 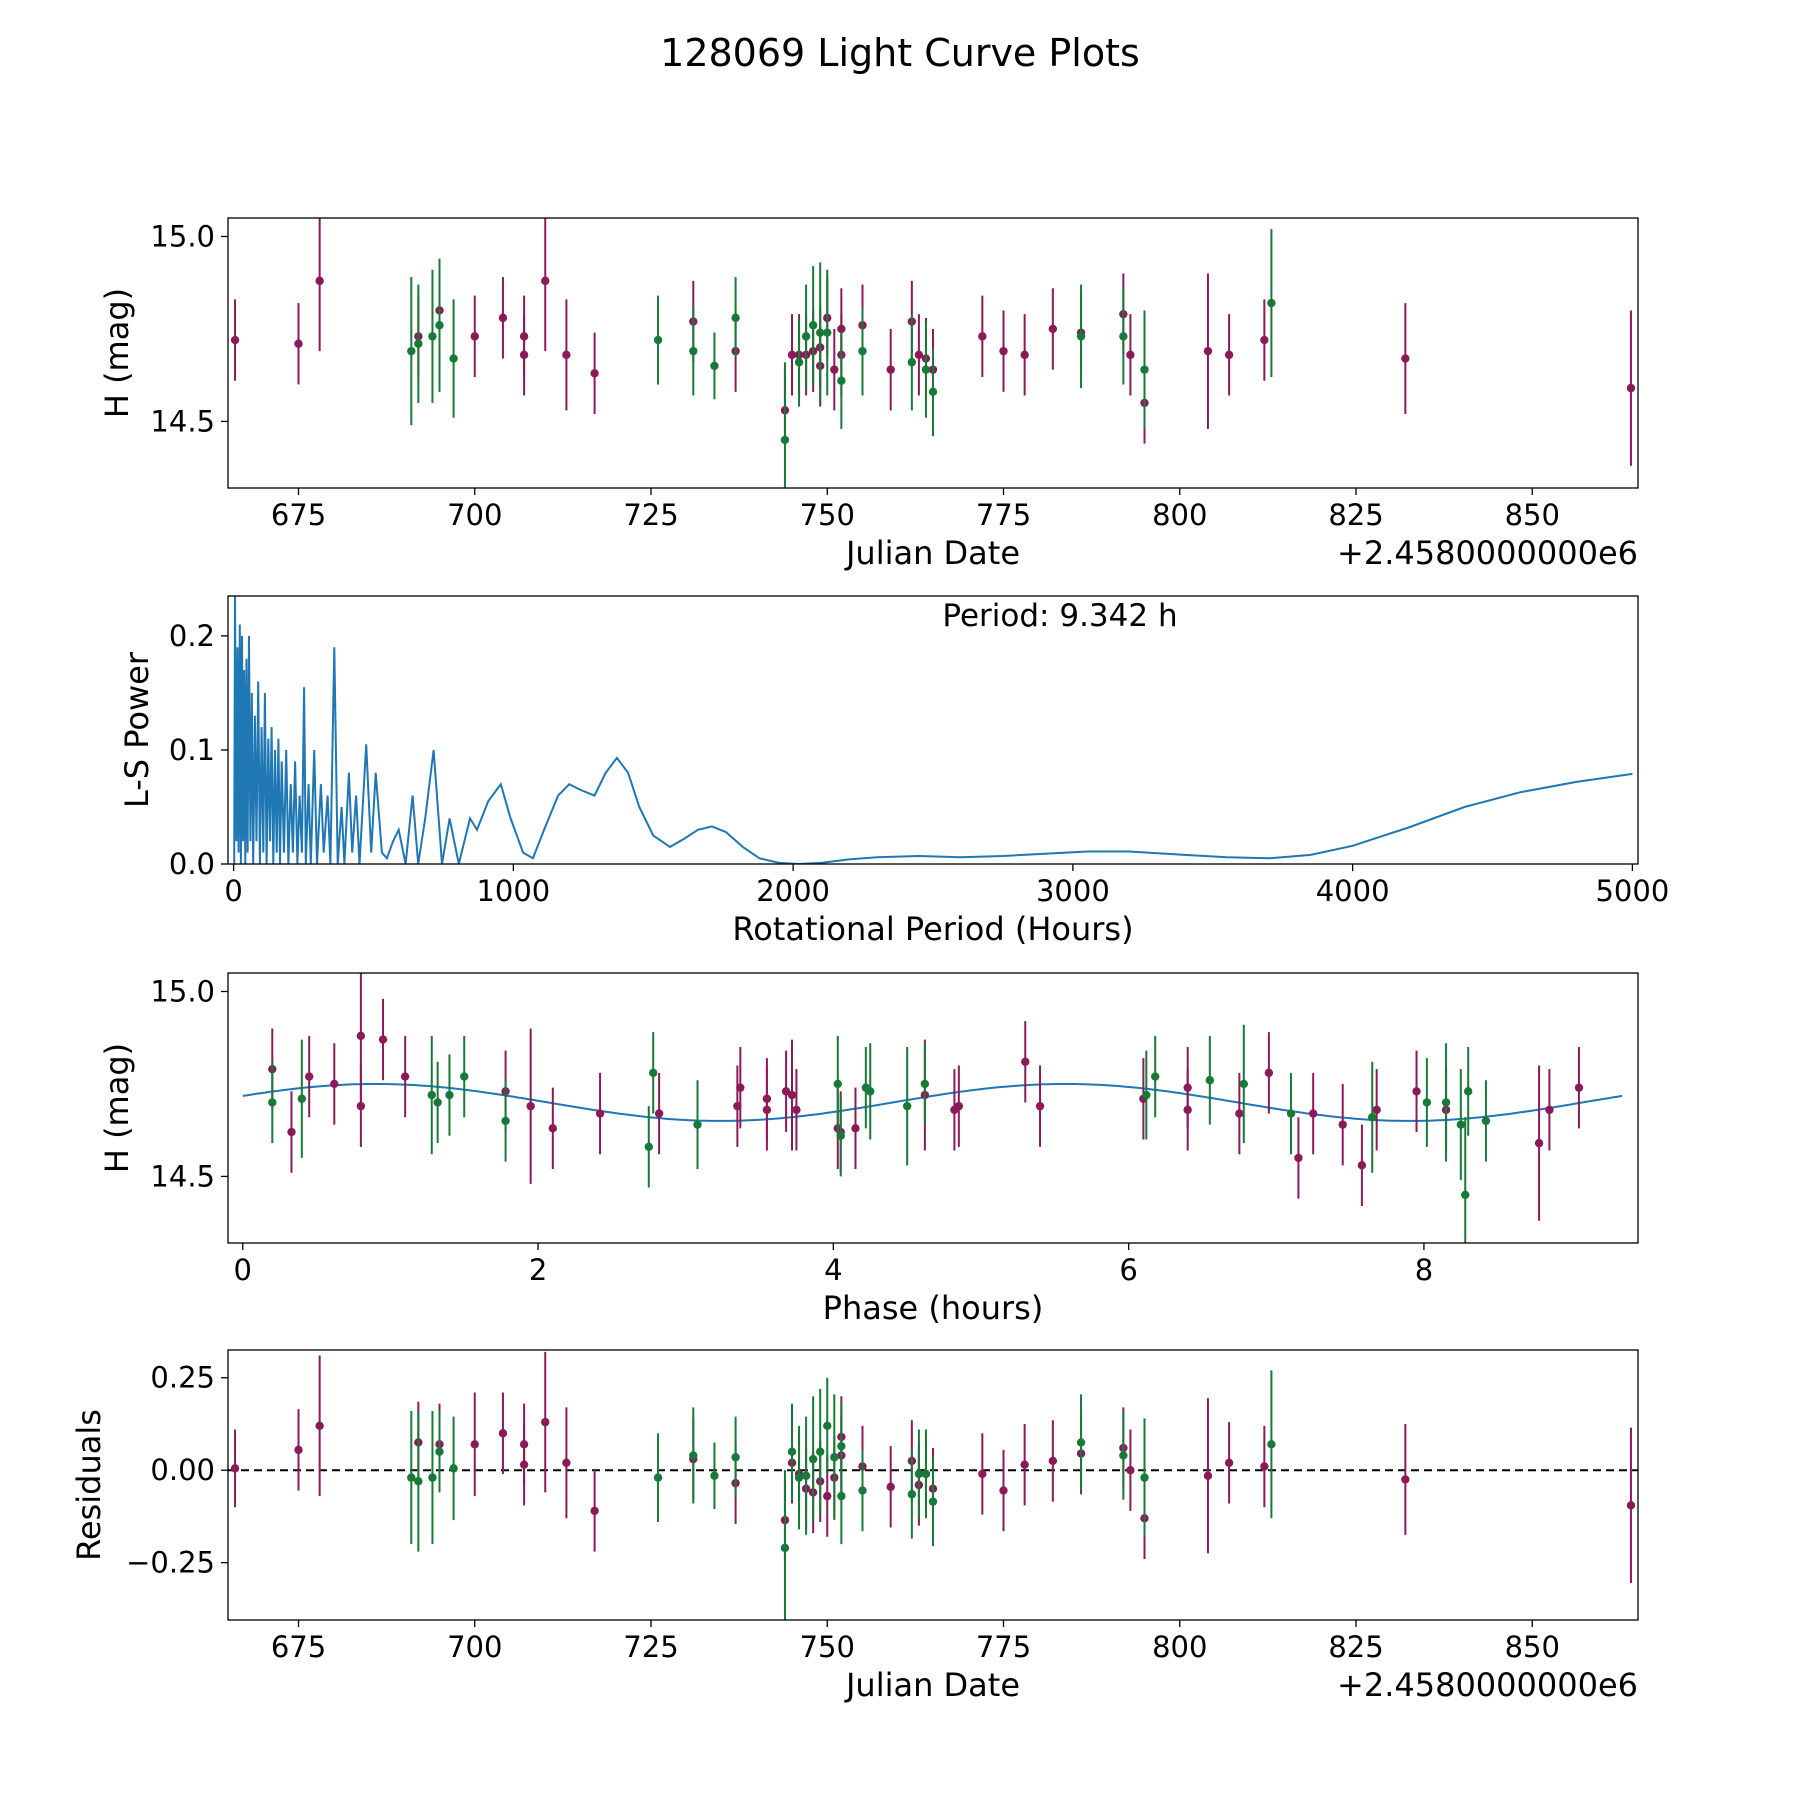 What do you see at coordinates (1487, 1685) in the screenshot?
I see `x-offset-text: +2.4580000000e6` at bounding box center [1487, 1685].